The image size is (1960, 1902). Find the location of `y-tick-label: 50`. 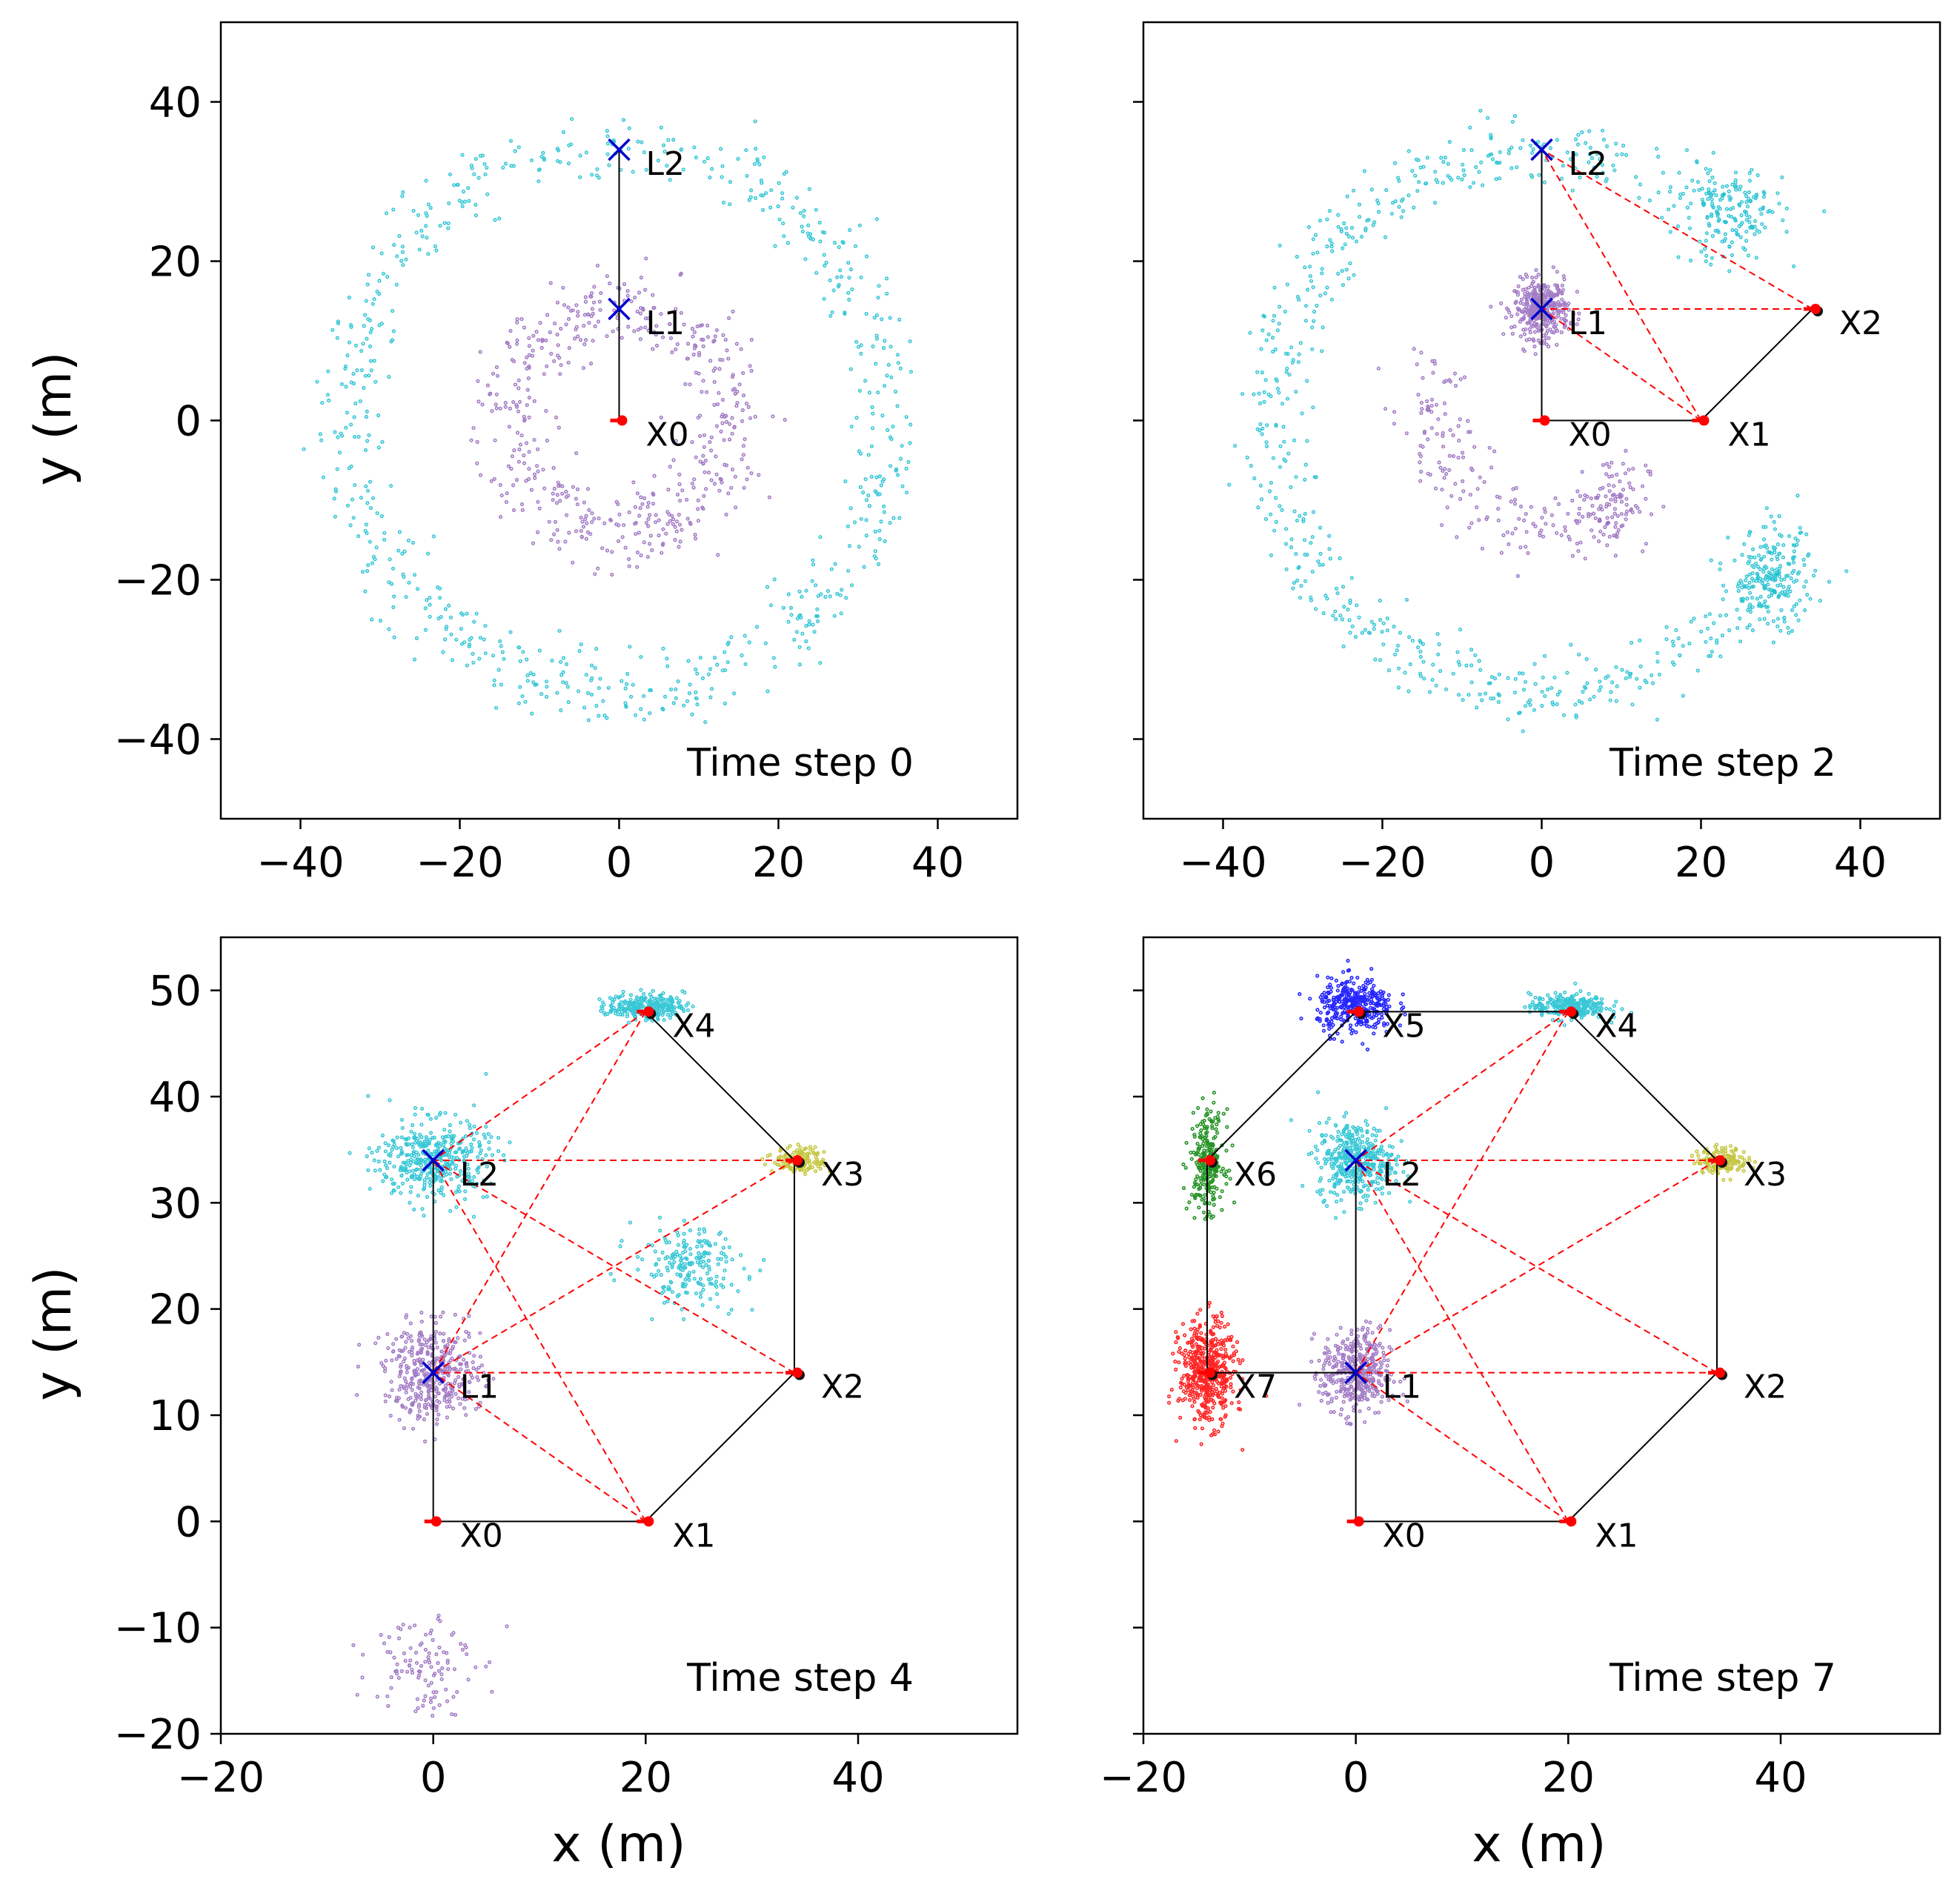

y-tick-label: 50 is located at coordinates (175, 992).